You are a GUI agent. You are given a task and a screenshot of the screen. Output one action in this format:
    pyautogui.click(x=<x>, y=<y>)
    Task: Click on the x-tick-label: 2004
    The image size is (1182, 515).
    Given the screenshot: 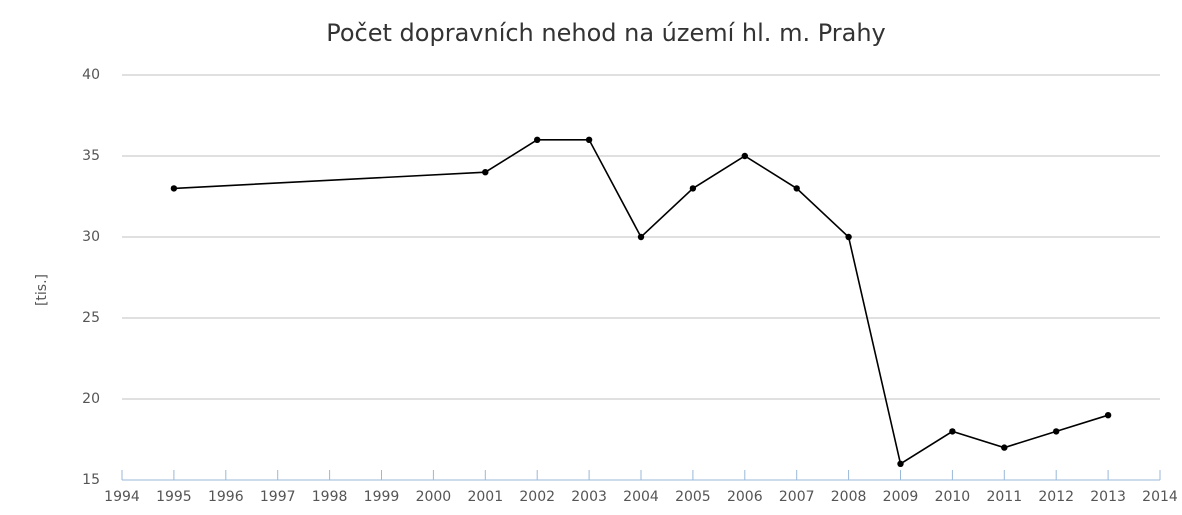 What is the action you would take?
    pyautogui.click(x=641, y=497)
    